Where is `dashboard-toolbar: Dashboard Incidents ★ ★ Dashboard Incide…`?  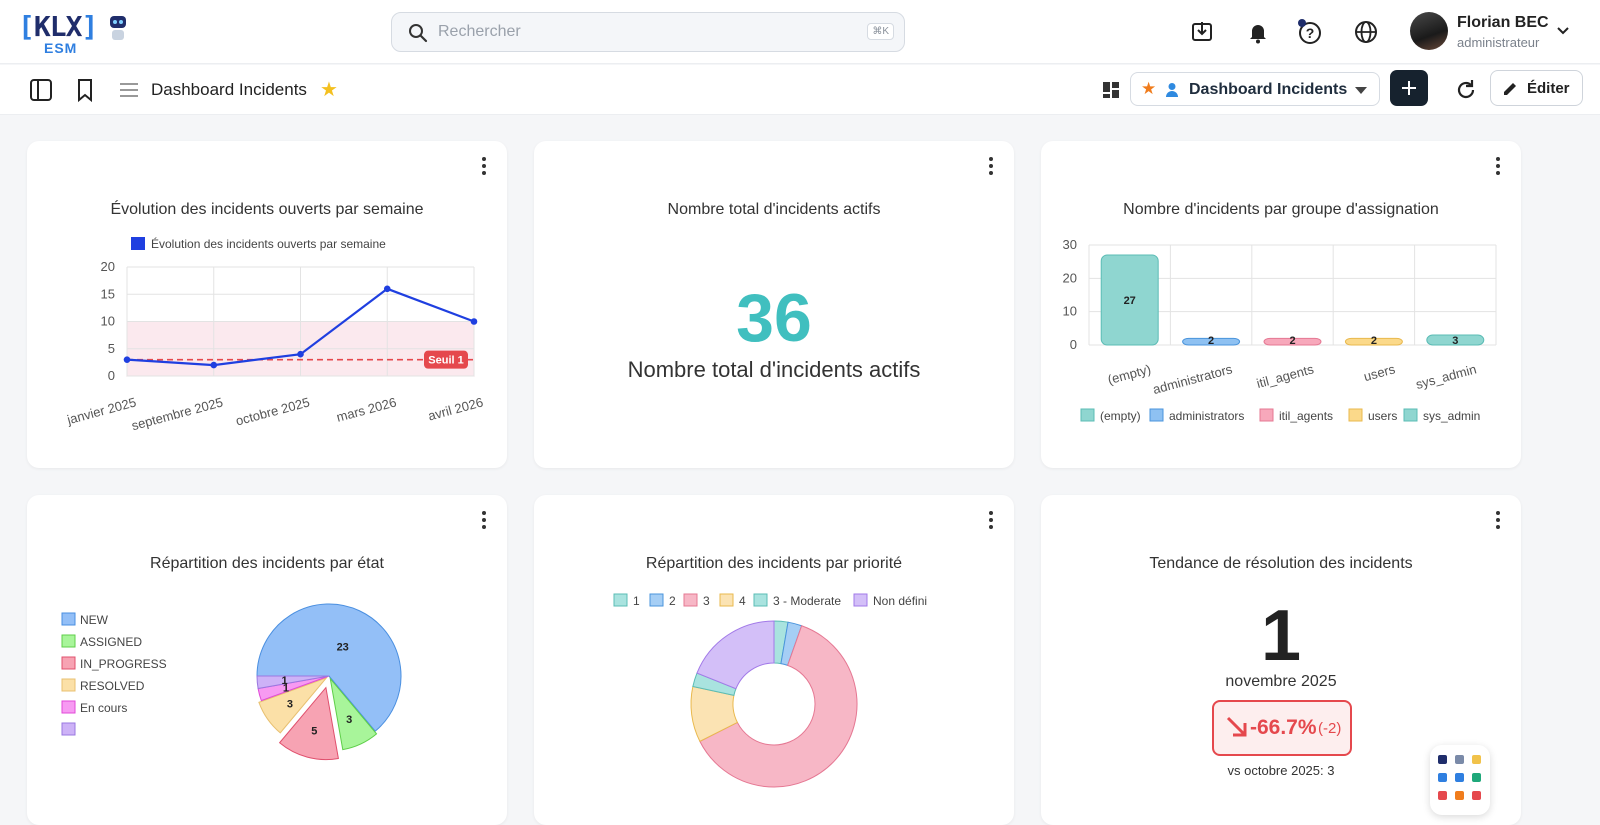
dashboard-toolbar: Dashboard Incidents ★ ★ Dashboard Incide… is located at coordinates (800, 90).